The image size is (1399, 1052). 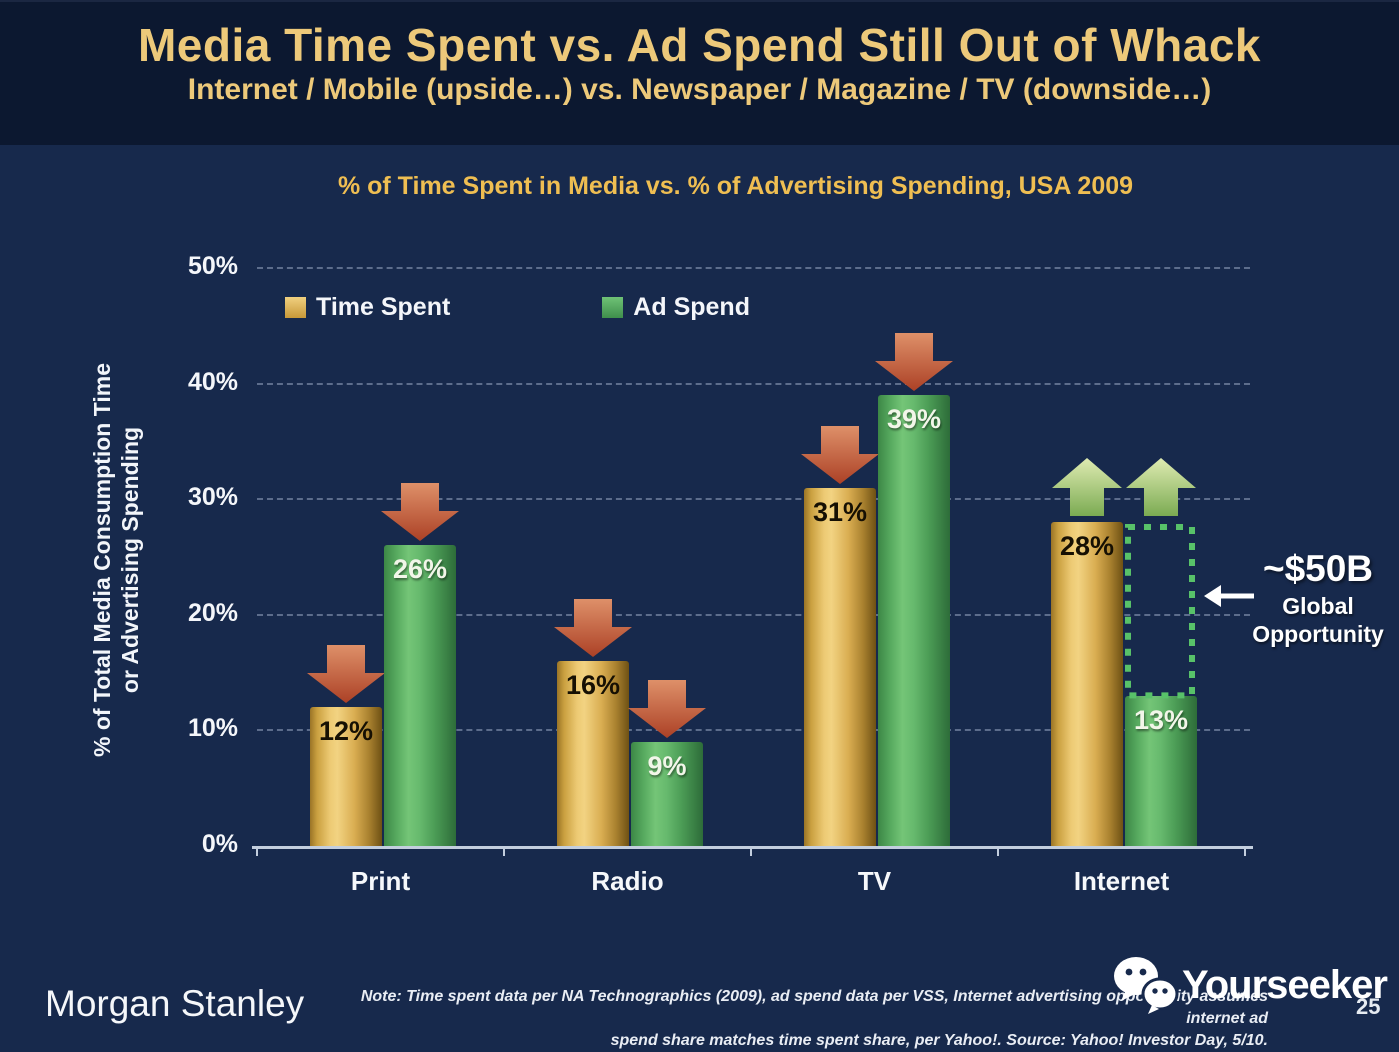 I want to click on x-category-label-radio: Radio, so click(x=627, y=881).